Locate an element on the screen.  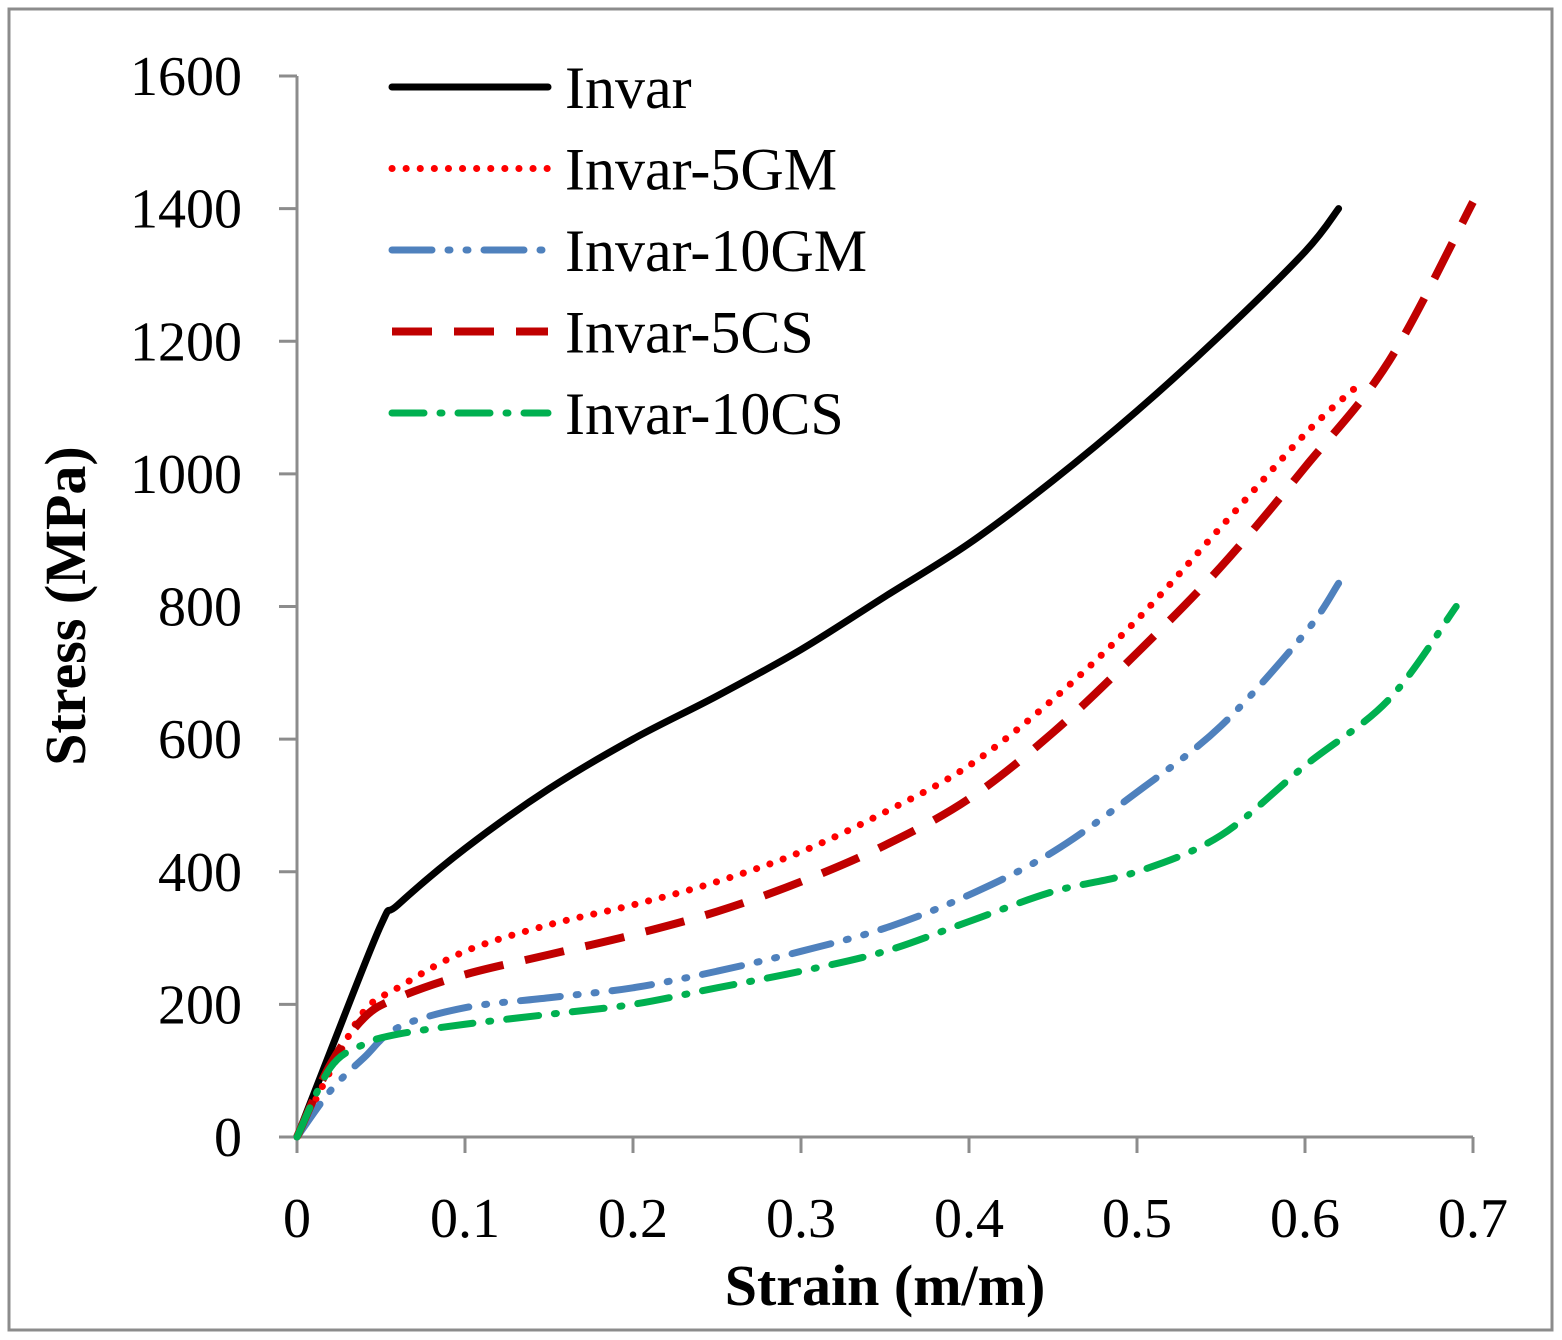
y-tick-label: 800 is located at coordinates (200, 608).